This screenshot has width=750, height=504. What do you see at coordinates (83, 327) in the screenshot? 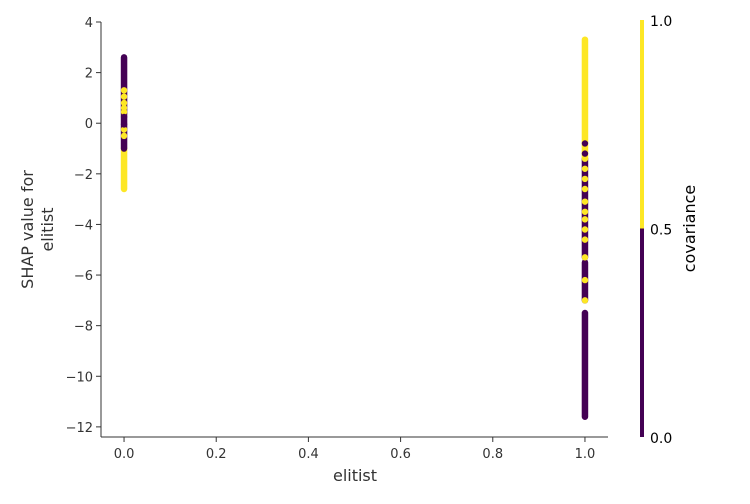
I see `y-tick-label: −8` at bounding box center [83, 327].